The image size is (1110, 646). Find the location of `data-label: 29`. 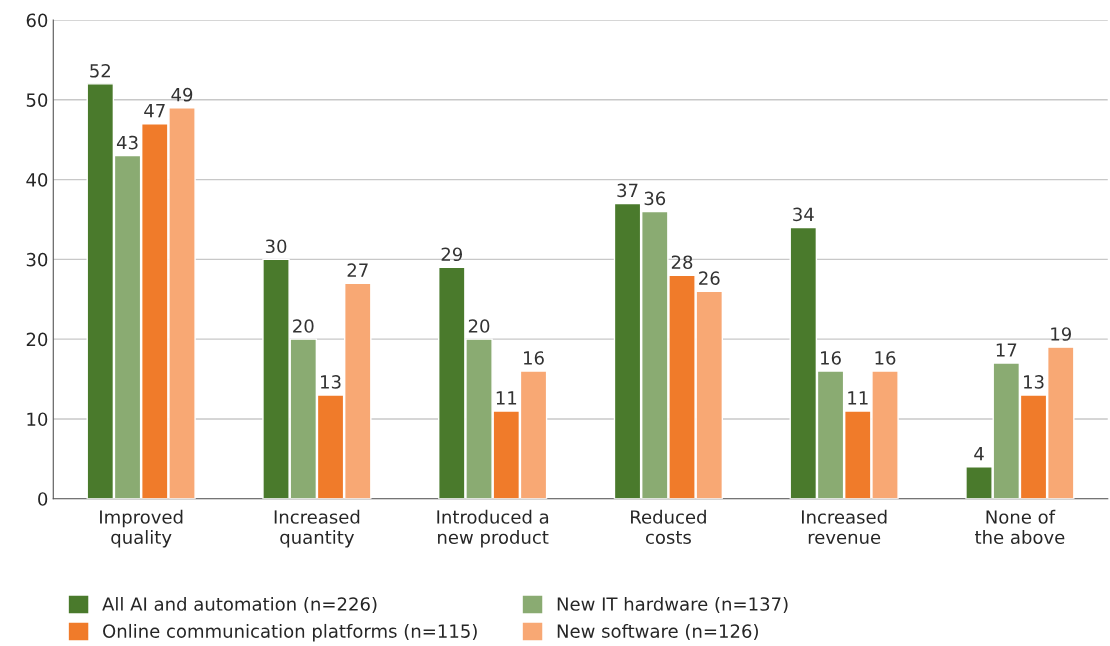

data-label: 29 is located at coordinates (452, 254).